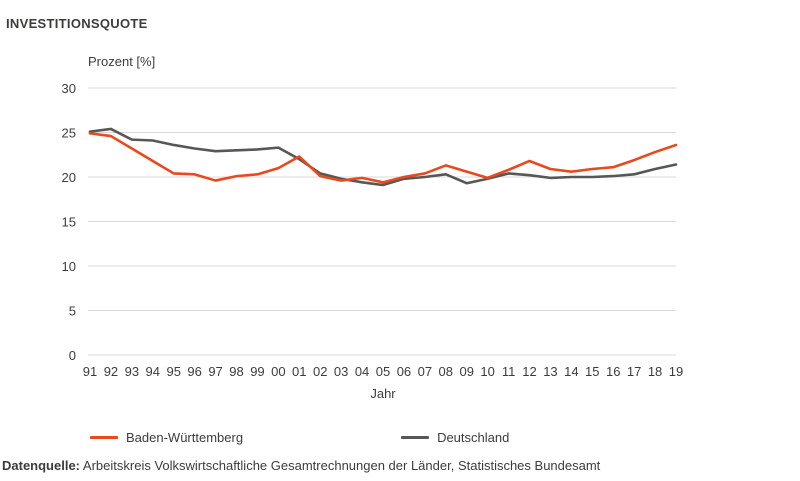 The image size is (800, 481). What do you see at coordinates (613, 371) in the screenshot?
I see `x-tick-label: 16` at bounding box center [613, 371].